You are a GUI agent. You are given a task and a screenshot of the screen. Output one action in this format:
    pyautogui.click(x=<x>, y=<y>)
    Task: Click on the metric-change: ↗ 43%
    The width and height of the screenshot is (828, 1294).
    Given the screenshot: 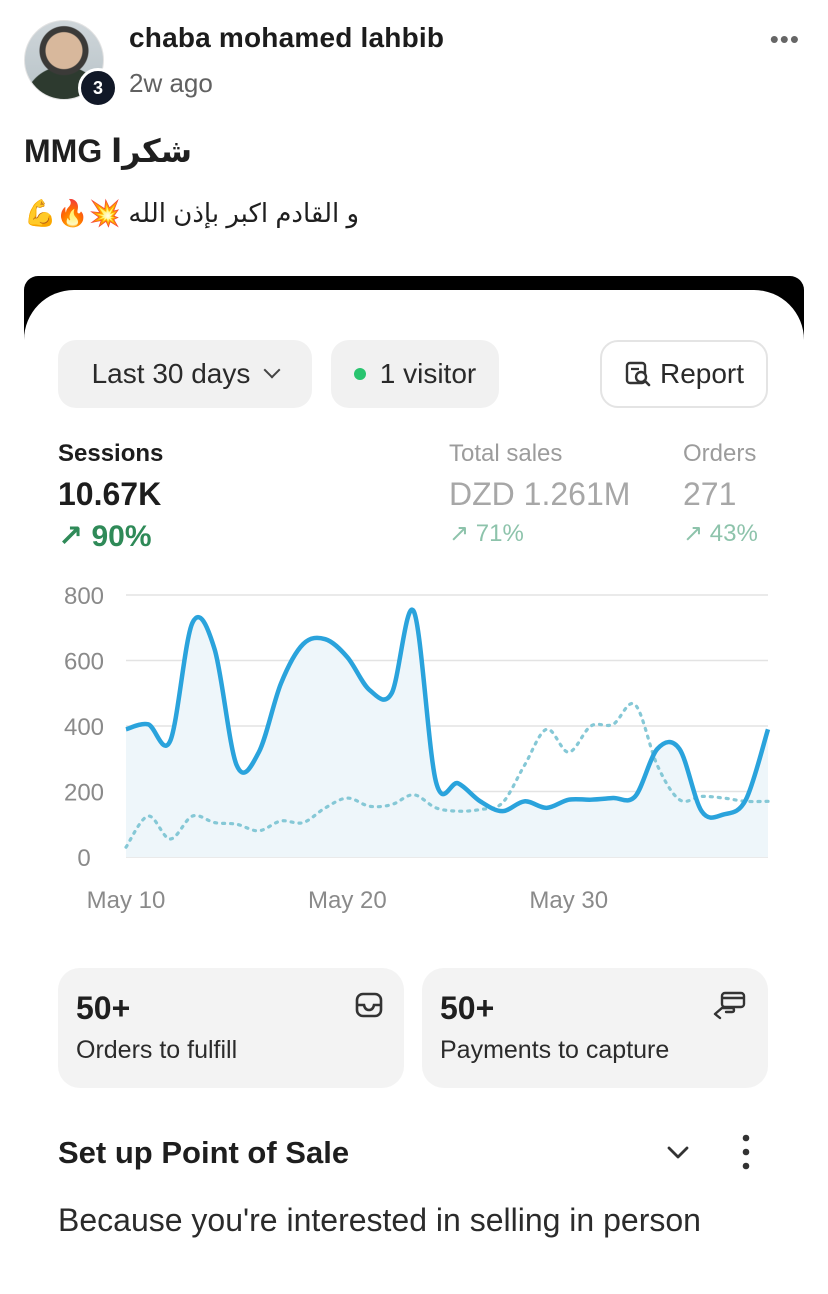 What is the action you would take?
    pyautogui.click(x=720, y=533)
    